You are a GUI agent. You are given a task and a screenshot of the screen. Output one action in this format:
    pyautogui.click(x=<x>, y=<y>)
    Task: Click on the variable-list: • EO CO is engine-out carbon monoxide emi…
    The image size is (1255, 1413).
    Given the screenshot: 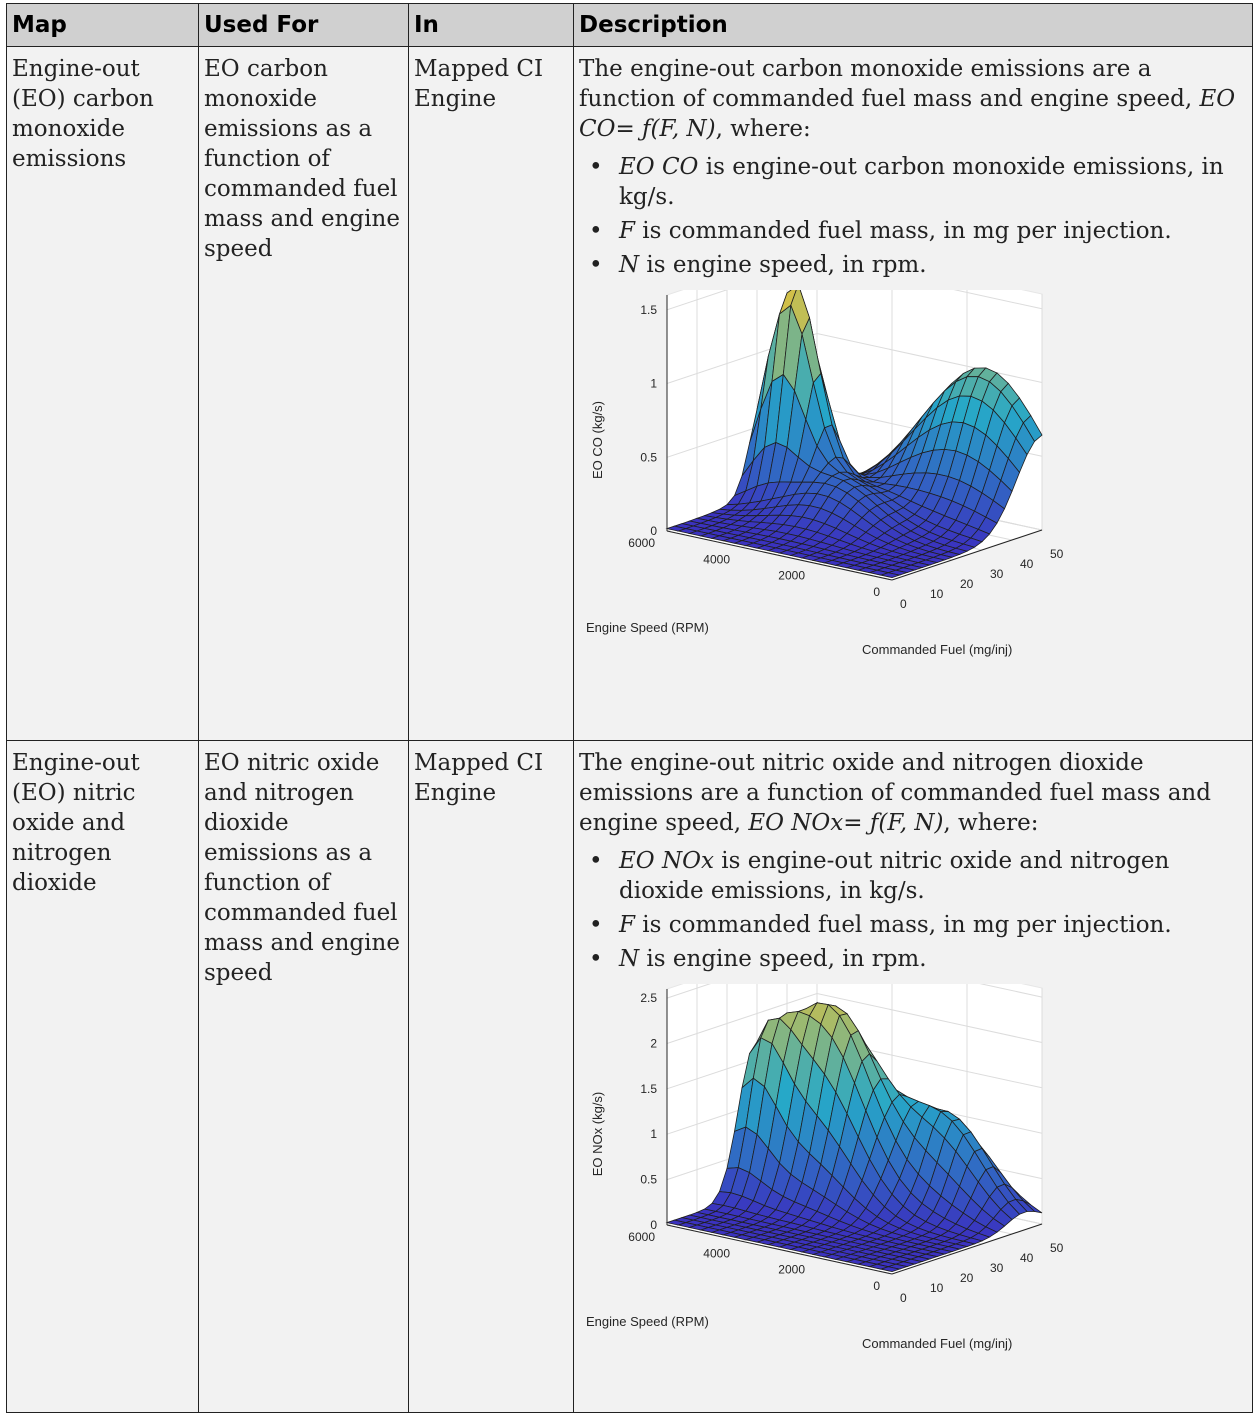 What is the action you would take?
    pyautogui.click(x=913, y=216)
    